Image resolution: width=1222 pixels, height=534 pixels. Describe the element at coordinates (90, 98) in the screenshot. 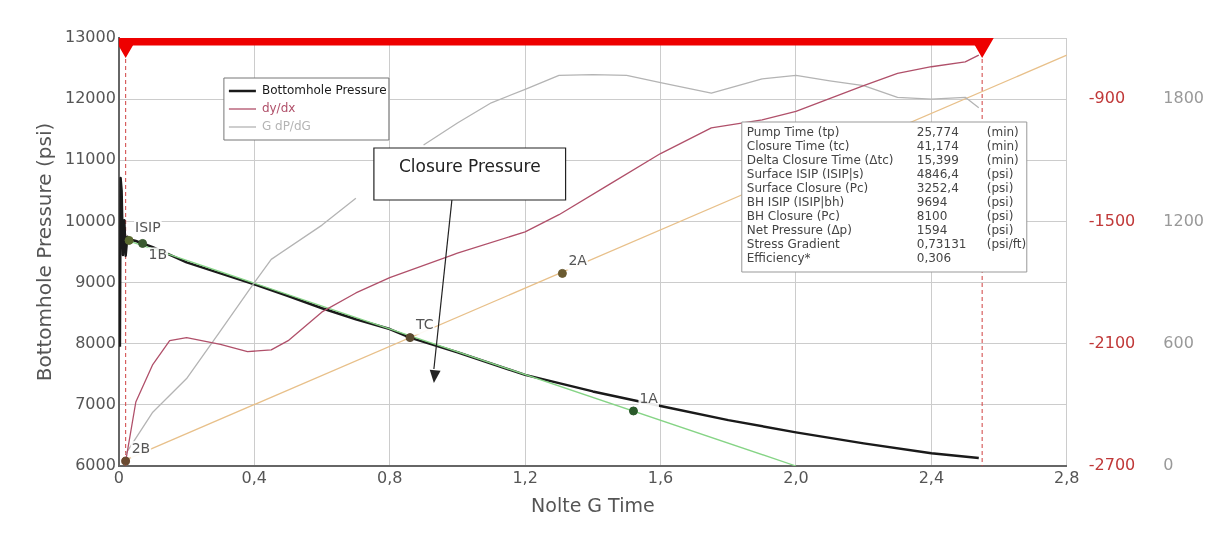

I see `y-tick-label: 12000` at that location.